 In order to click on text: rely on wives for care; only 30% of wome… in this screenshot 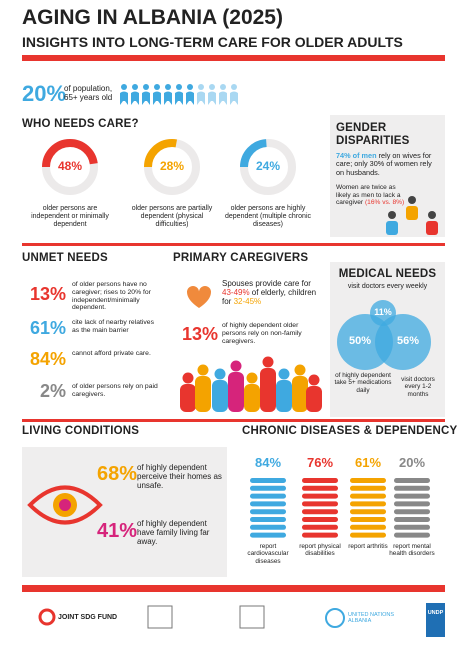, I will do `click(384, 164)`.